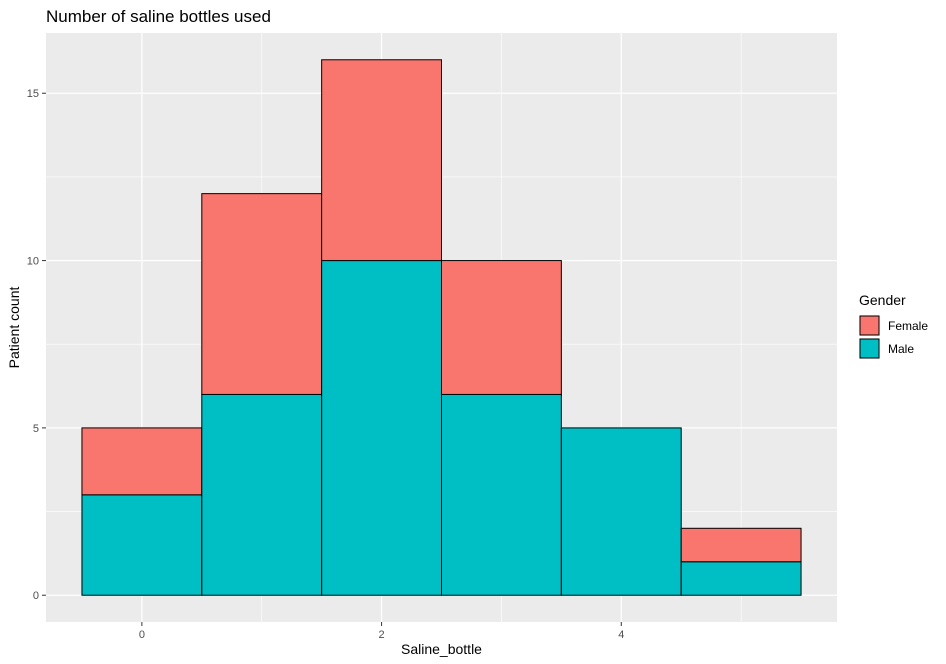 This screenshot has width=946, height=664. Describe the element at coordinates (36, 429) in the screenshot. I see `y-tick-label: 5` at that location.